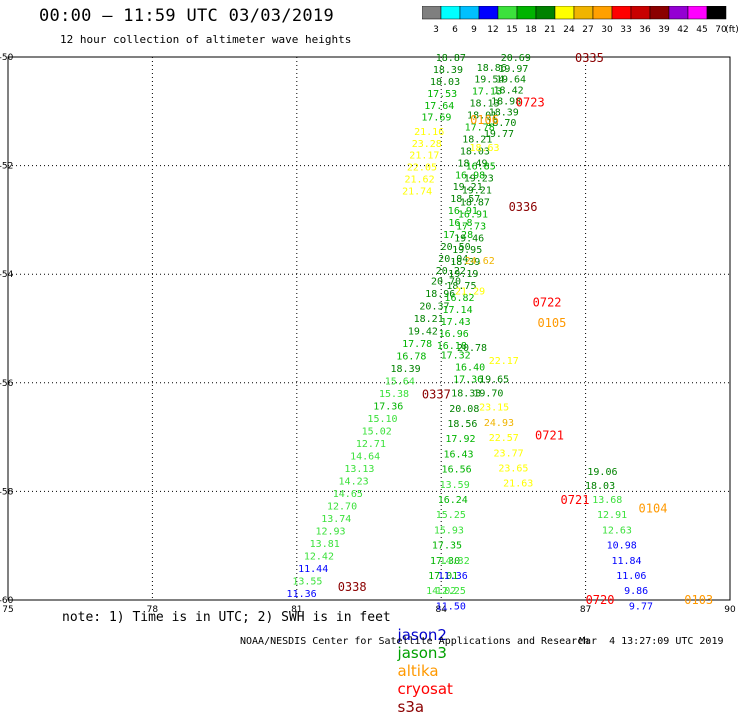 The height and width of the screenshot is (716, 740). Describe the element at coordinates (732, 30) in the screenshot. I see `legend-unit: (ft)` at that location.